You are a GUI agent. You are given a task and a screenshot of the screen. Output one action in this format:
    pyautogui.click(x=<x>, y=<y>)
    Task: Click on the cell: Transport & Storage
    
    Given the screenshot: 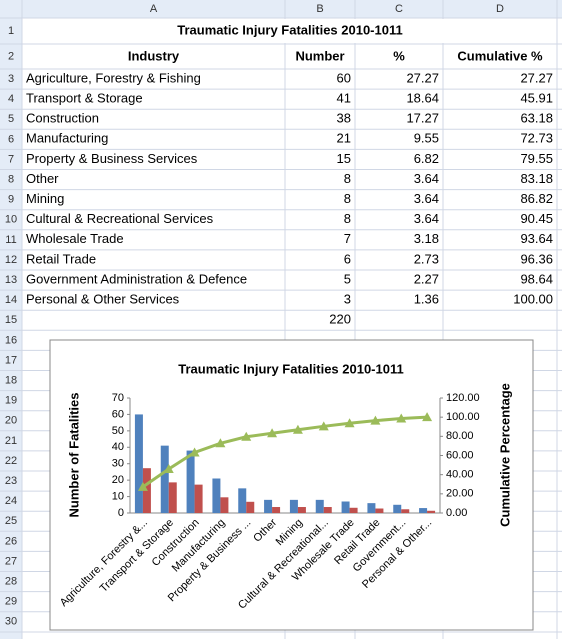 What is the action you would take?
    pyautogui.click(x=84, y=98)
    